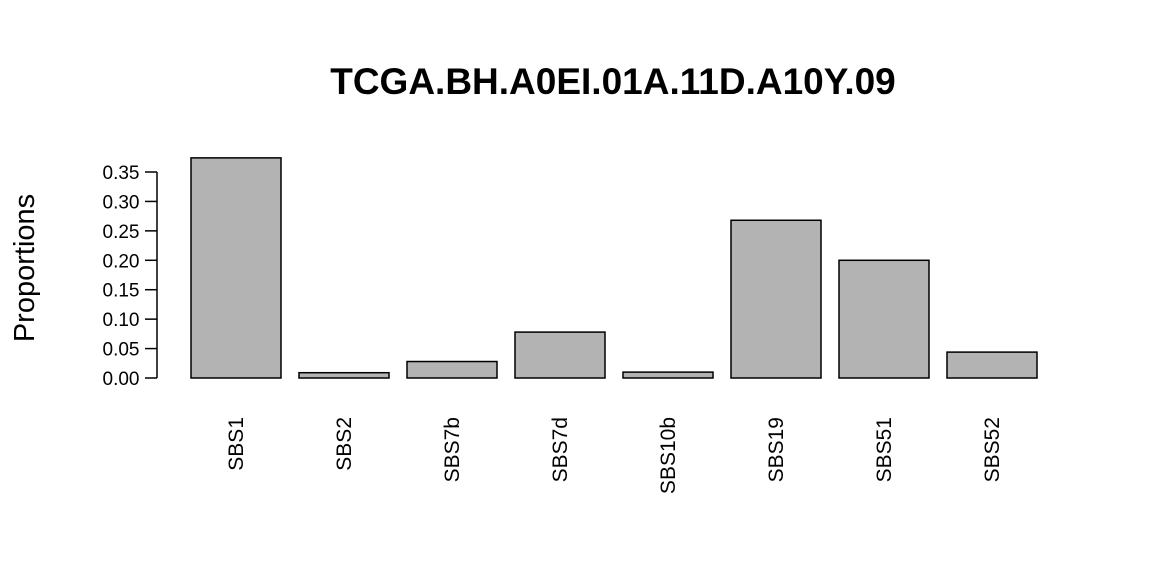  What do you see at coordinates (236, 444) in the screenshot?
I see `x-tick-label-sbs1: SBS1` at bounding box center [236, 444].